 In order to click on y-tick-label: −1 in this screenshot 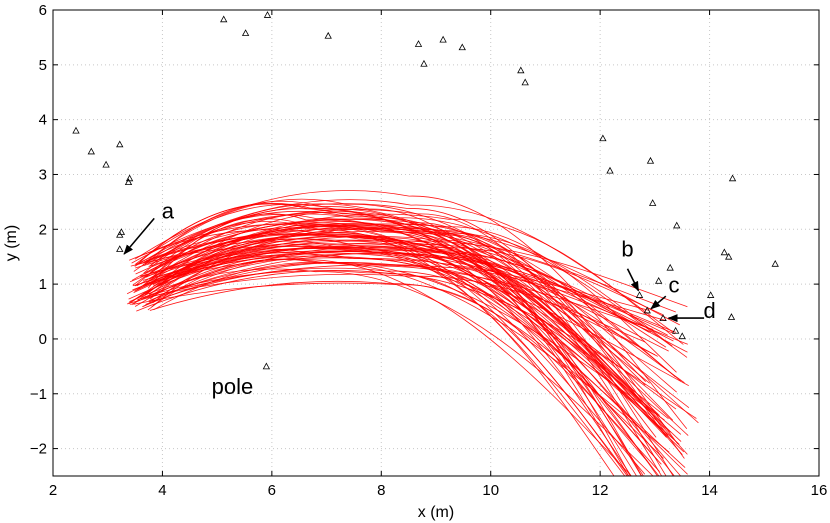, I will do `click(38, 394)`.